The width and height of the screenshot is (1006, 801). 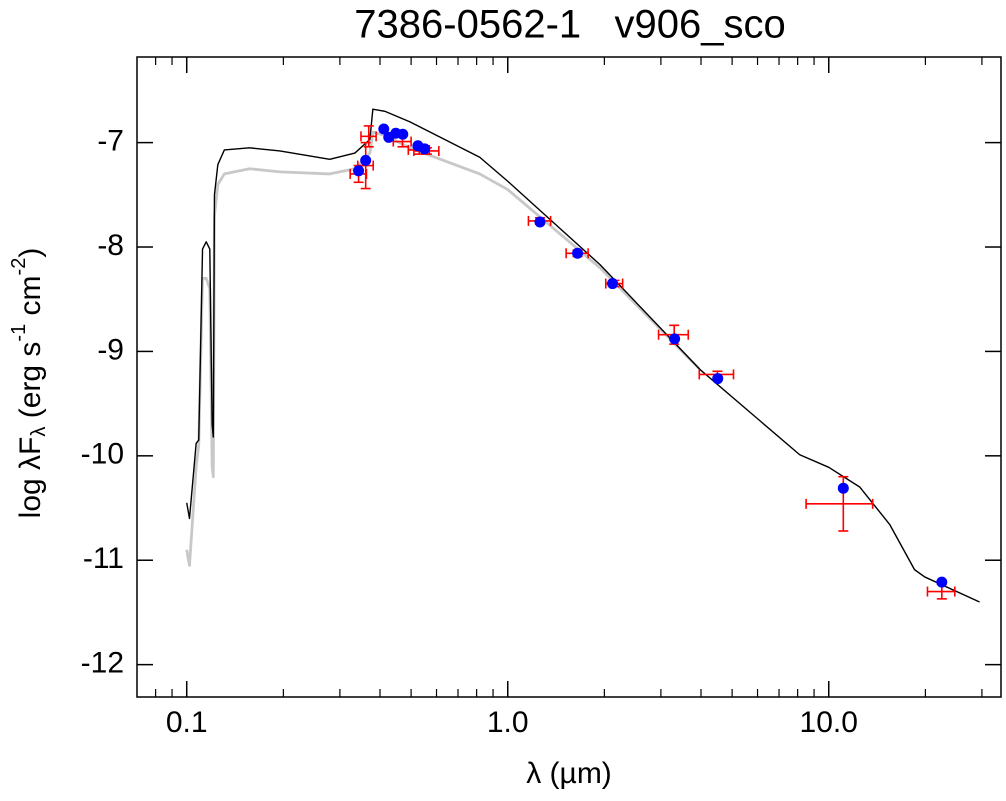 What do you see at coordinates (110, 349) in the screenshot?
I see `y-tick-label: -9` at bounding box center [110, 349].